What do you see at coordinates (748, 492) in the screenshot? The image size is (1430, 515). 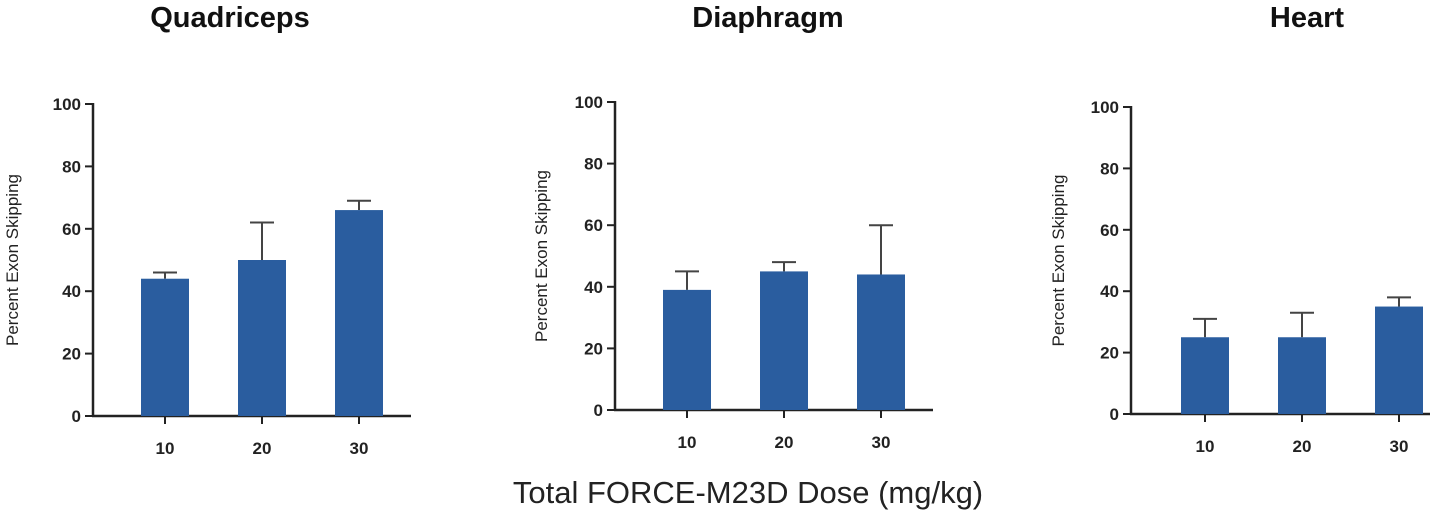 I see `shared-x-axis-title: Total FORCE-M23D Dose (mg/kg)` at bounding box center [748, 492].